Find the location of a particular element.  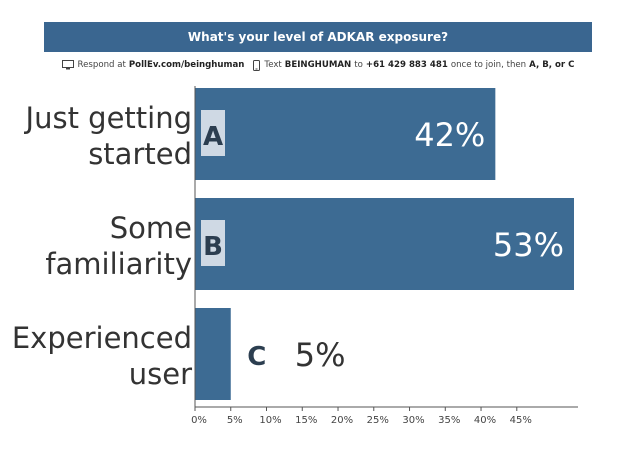

category-label: Just getting started is located at coordinates (108, 136).